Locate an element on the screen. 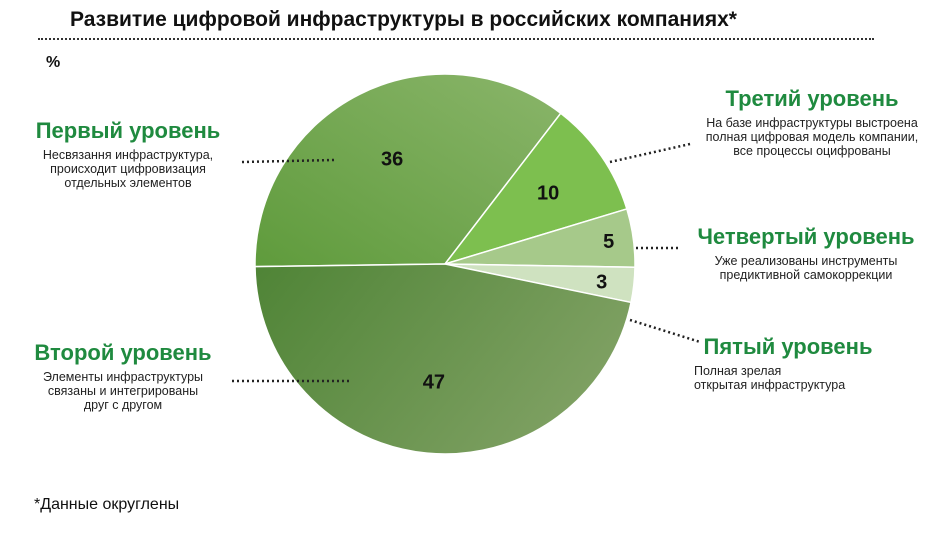 This screenshot has height=534, width=945. level-3-desc-line: полная цифровая модель компании, is located at coordinates (812, 137).